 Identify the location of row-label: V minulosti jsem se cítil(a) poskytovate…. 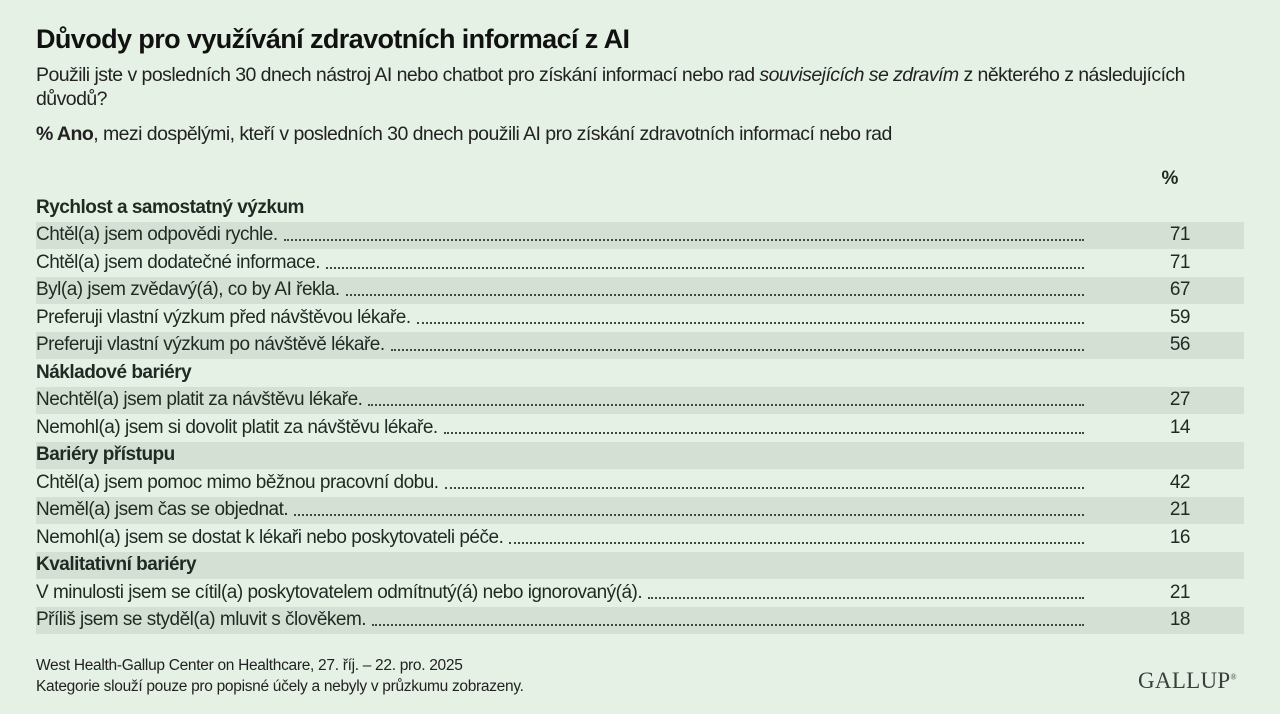
(339, 592).